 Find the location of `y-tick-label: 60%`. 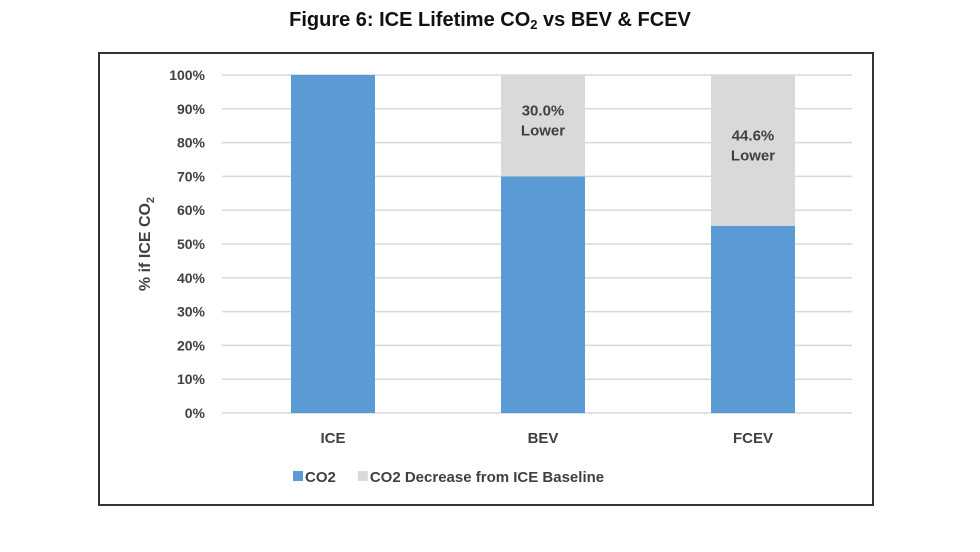

y-tick-label: 60% is located at coordinates (191, 210).